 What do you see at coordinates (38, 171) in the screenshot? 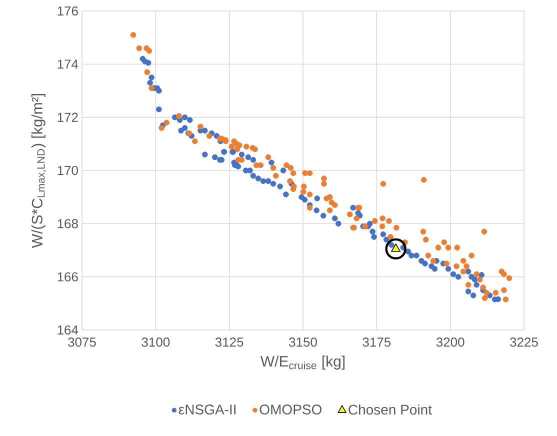
I see `y-axis-title: W/(S*C$_{Lmax,LND}$) [kg/m²]` at bounding box center [38, 171].